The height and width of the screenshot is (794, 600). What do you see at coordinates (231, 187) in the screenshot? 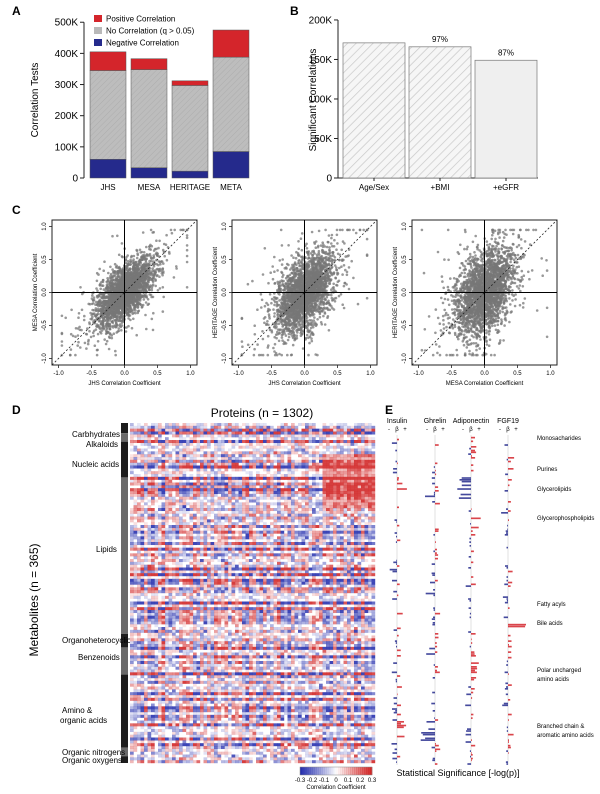
I see `a-x-tick-label: META` at bounding box center [231, 187].